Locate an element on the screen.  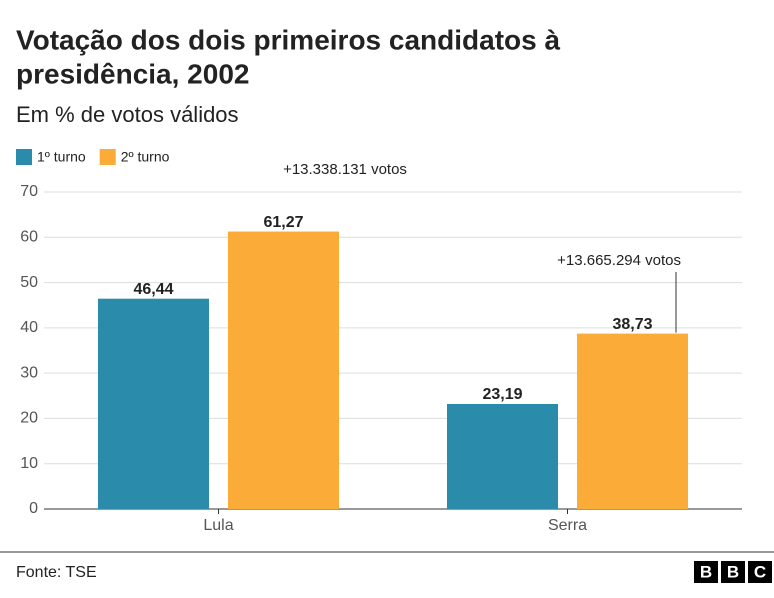
y-tick-label: 10 is located at coordinates (29, 463).